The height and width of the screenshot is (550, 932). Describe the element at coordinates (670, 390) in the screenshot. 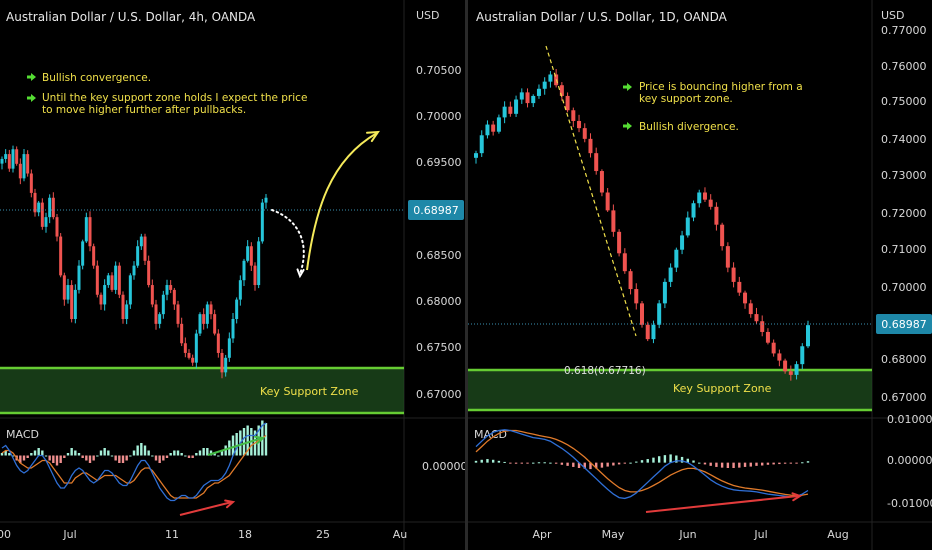

I see `support-zone` at that location.